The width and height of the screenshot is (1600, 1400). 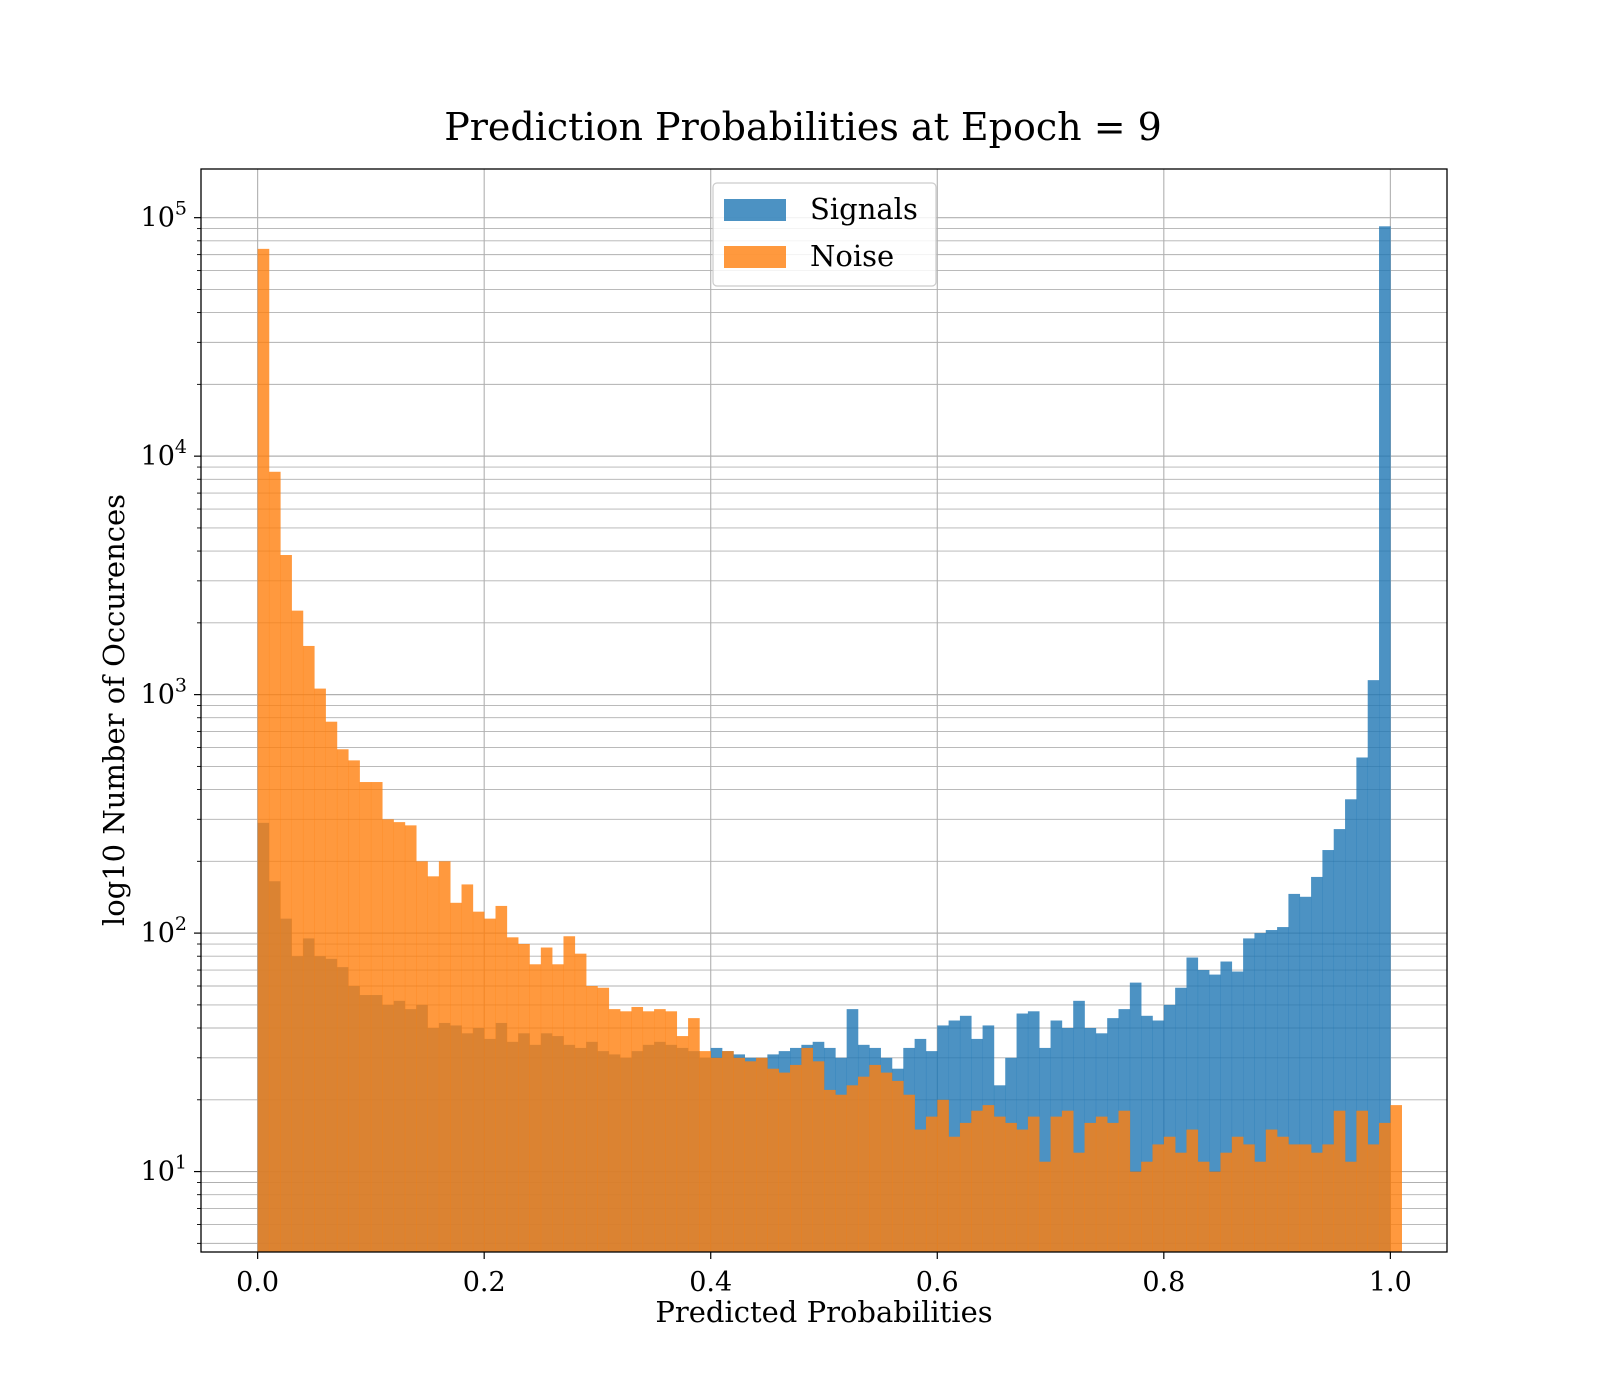 What do you see at coordinates (824, 1275) in the screenshot?
I see `x-axis-ticks: 0.0 0.2 0.4 0.6 0.8 1.0` at bounding box center [824, 1275].